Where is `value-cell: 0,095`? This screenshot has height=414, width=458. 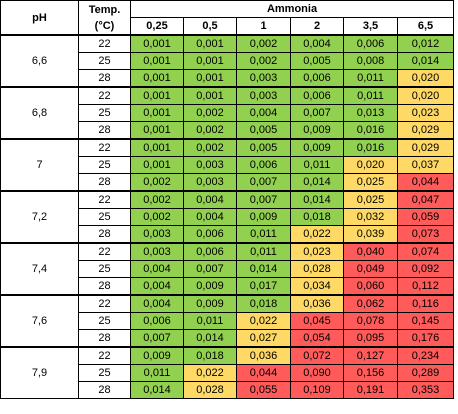 value-cell: 0,095 is located at coordinates (370, 338).